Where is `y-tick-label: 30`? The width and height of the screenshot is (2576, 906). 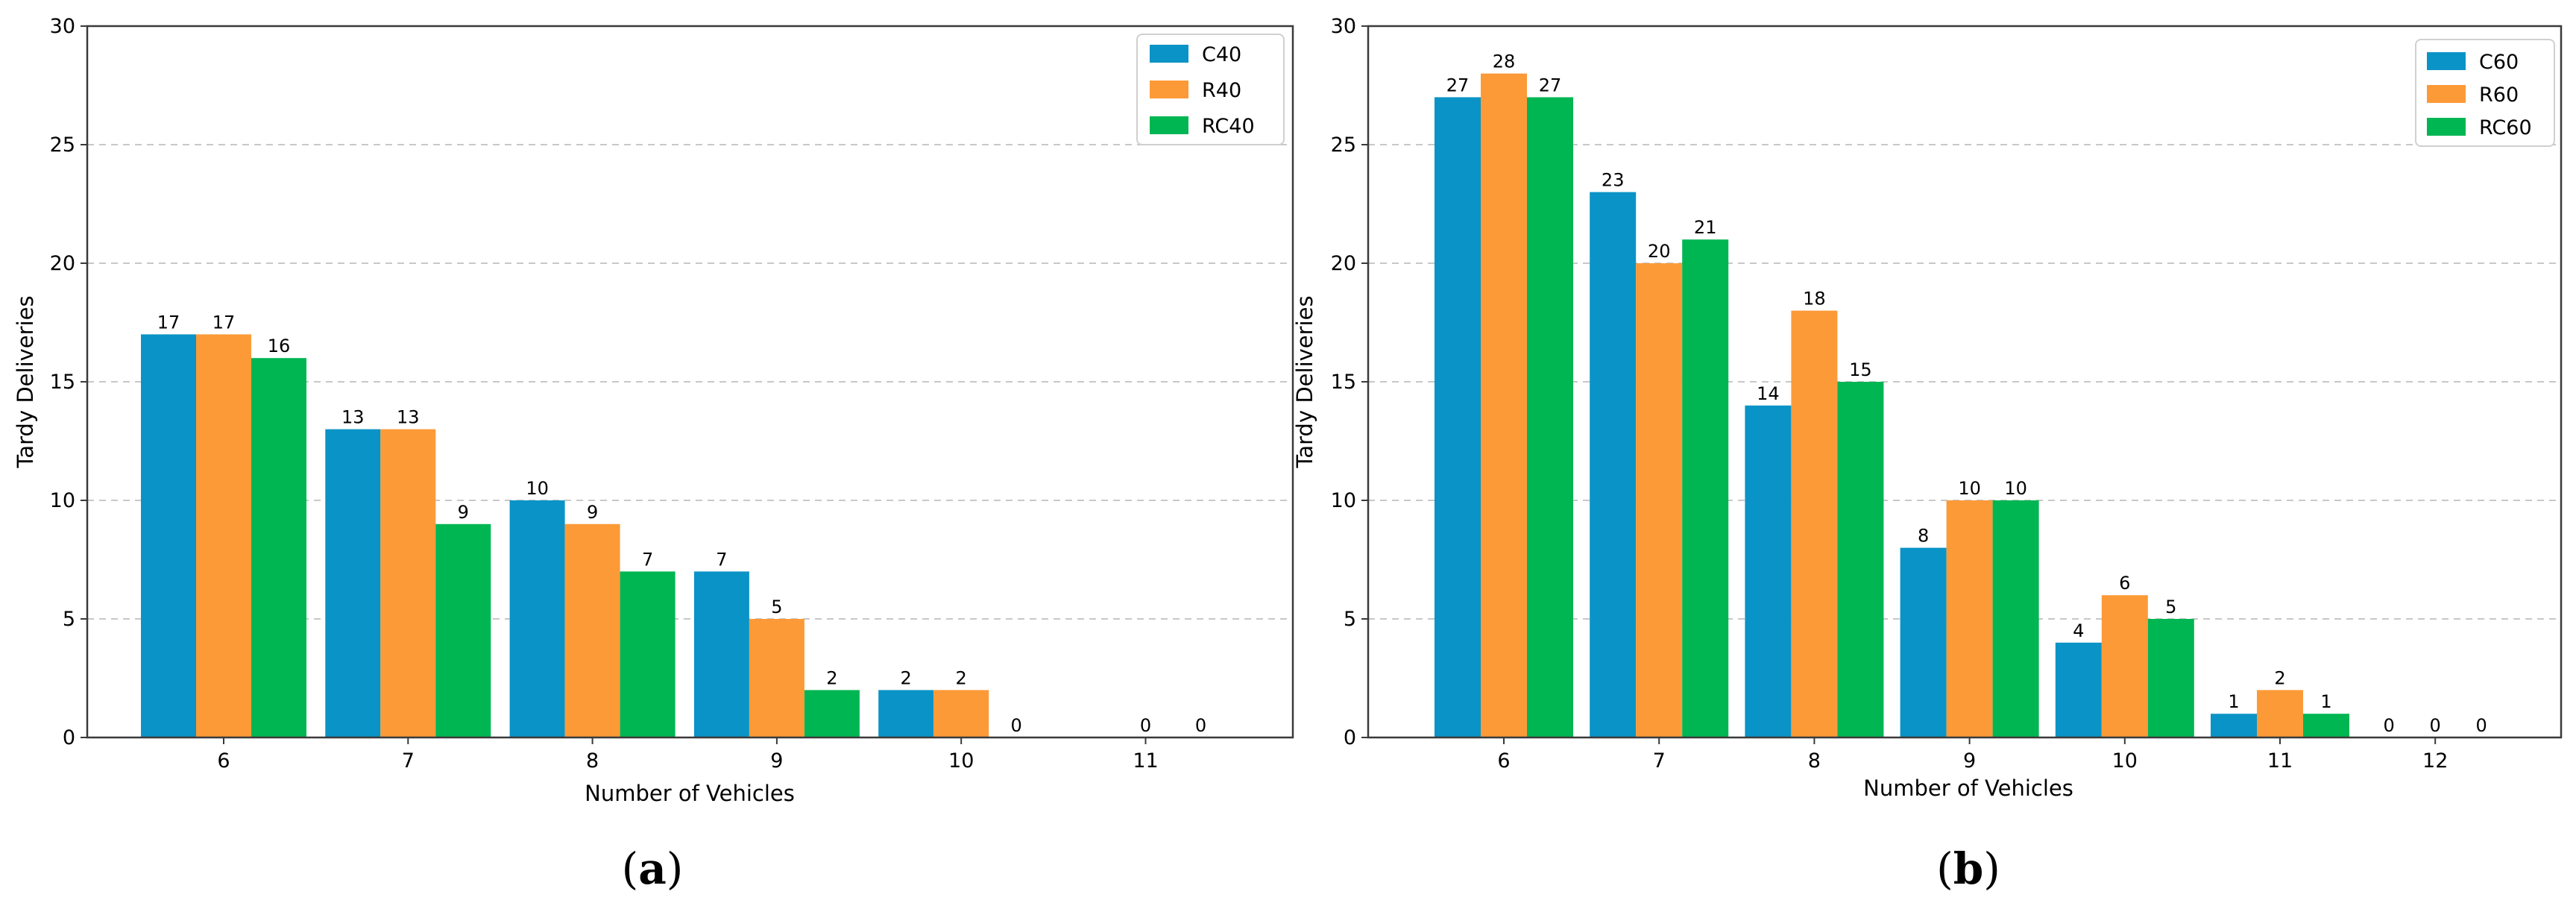
y-tick-label: 30 is located at coordinates (1343, 26).